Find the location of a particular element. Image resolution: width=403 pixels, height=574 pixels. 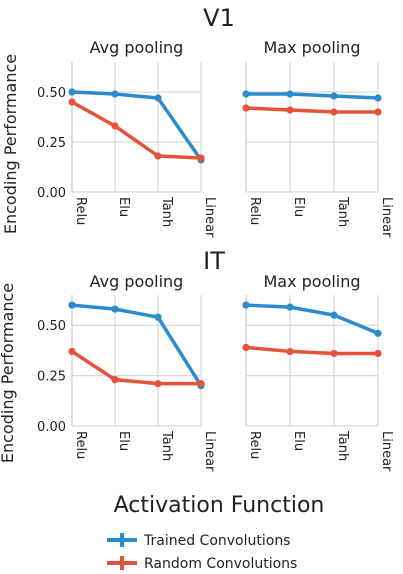

figure-ylabel-bottom: Encoding Performance is located at coordinates (8, 373).